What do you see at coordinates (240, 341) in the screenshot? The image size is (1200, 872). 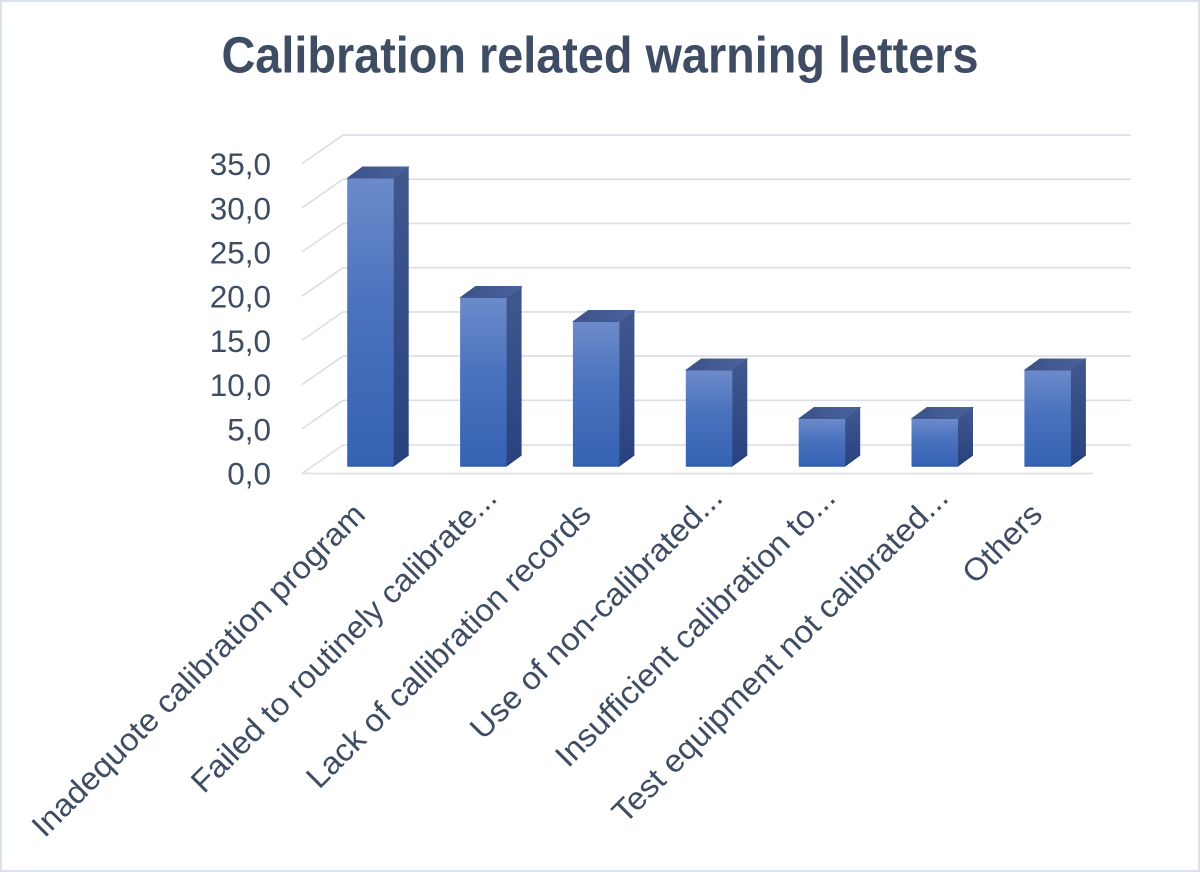 I see `svg-text: 15,0` at bounding box center [240, 341].